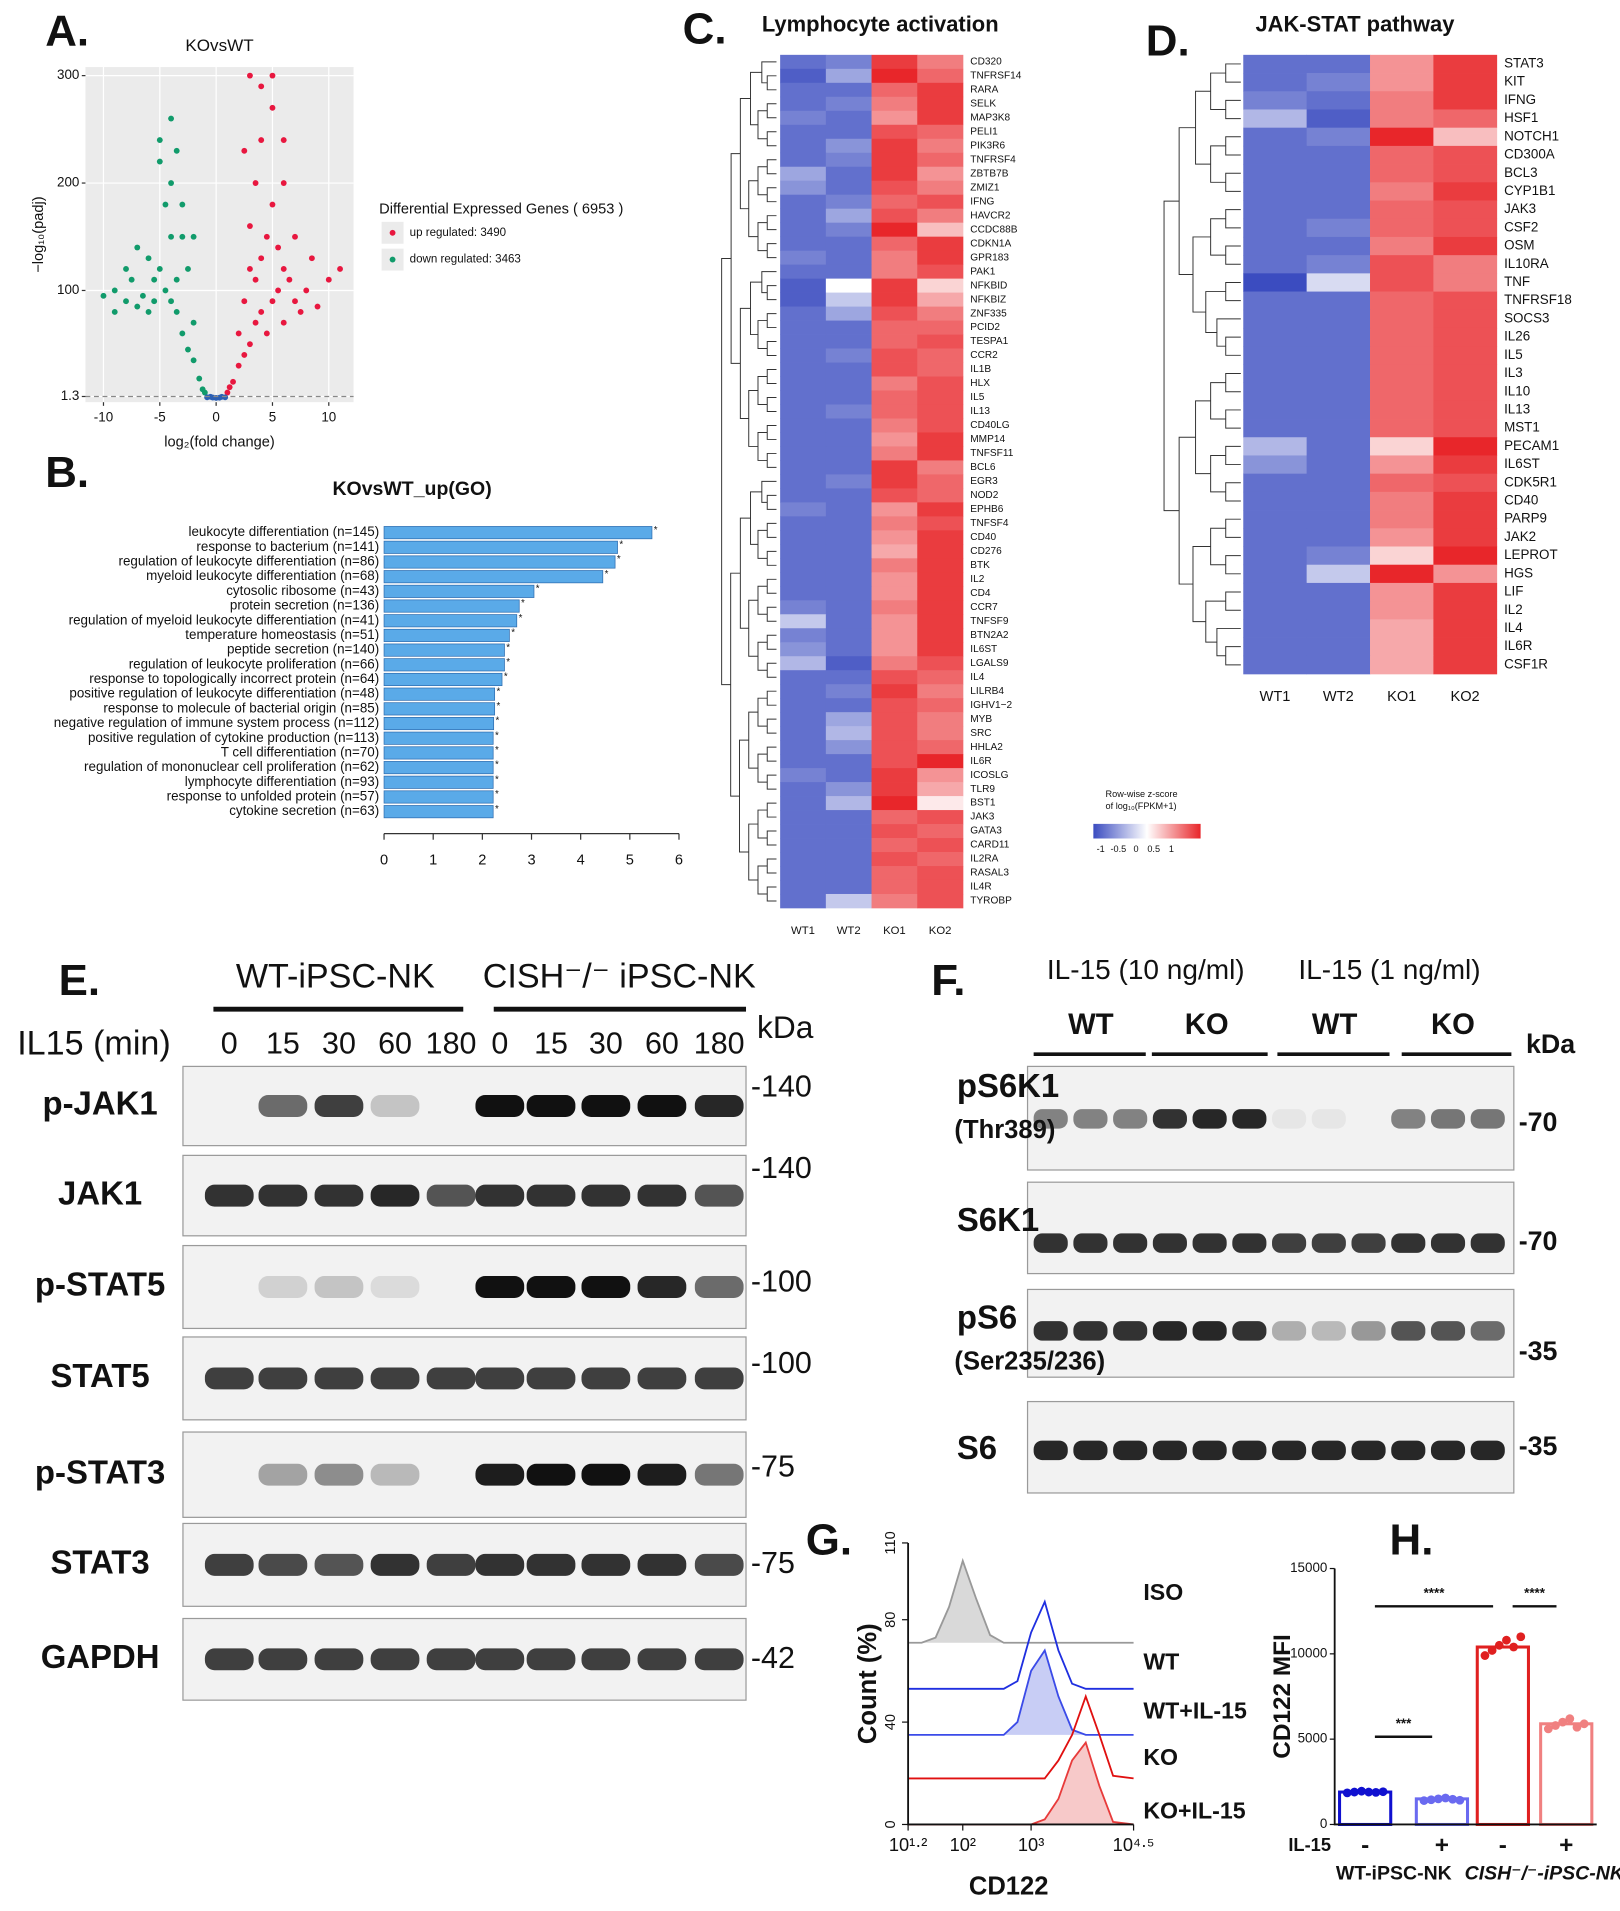  What do you see at coordinates (68, 182) in the screenshot?
I see `y-tick-label: 200` at bounding box center [68, 182].